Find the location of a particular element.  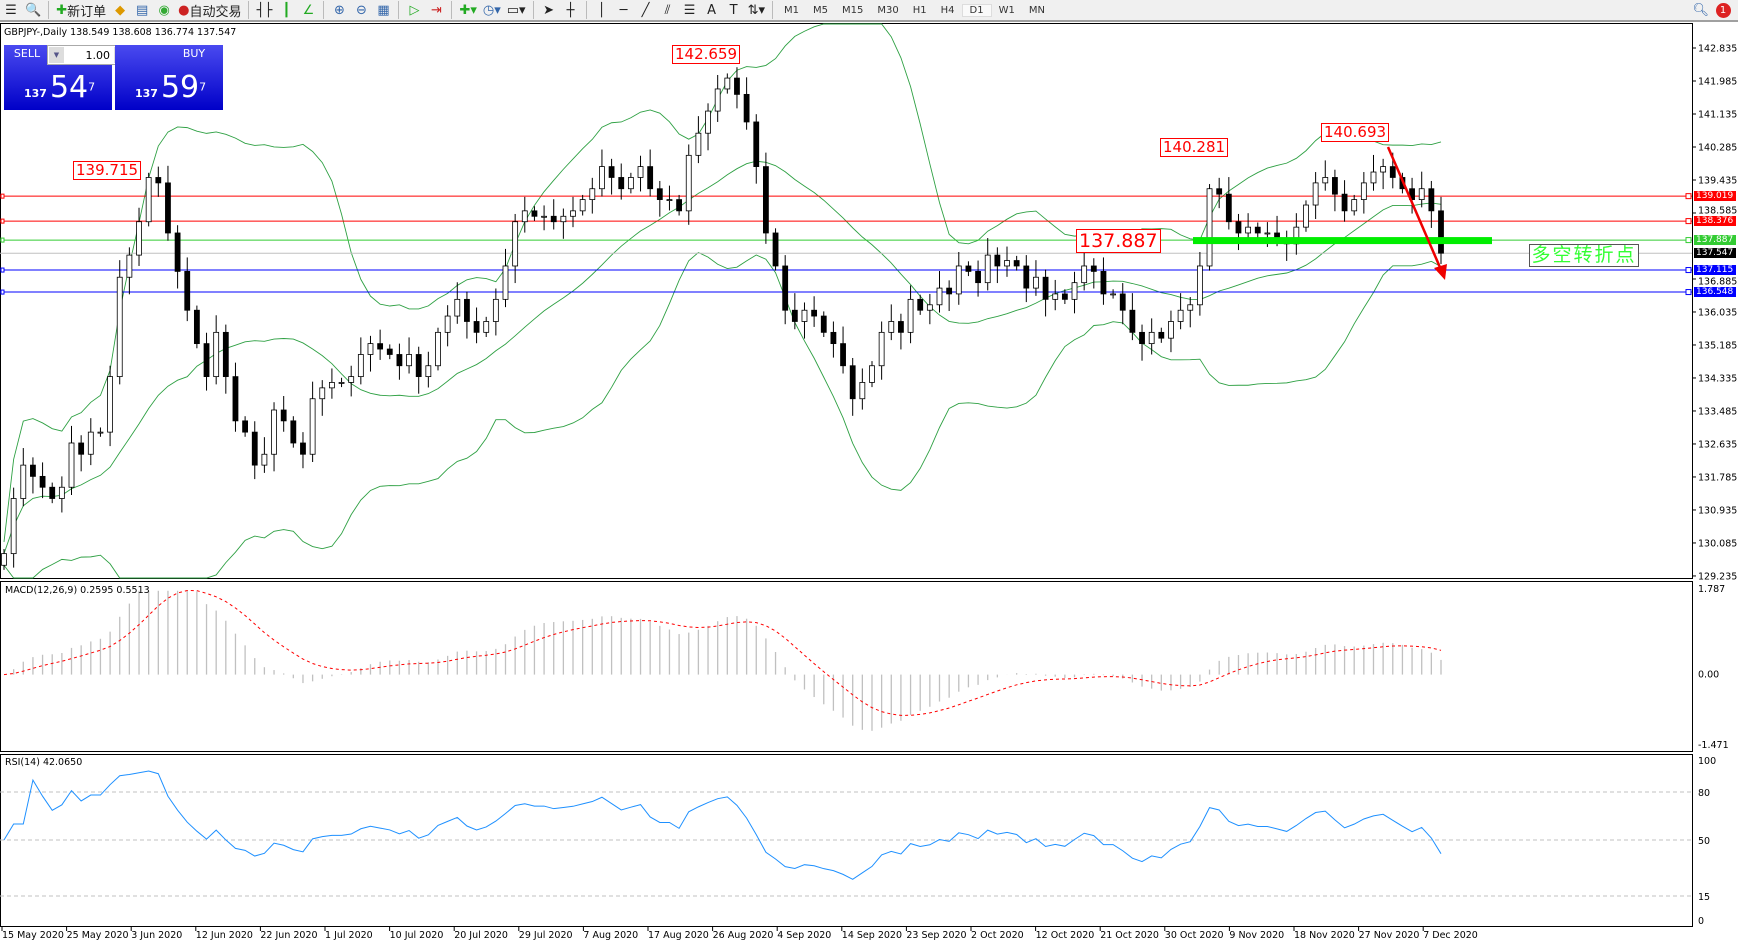

cursor-icon: ➤ is located at coordinates (549, 10).